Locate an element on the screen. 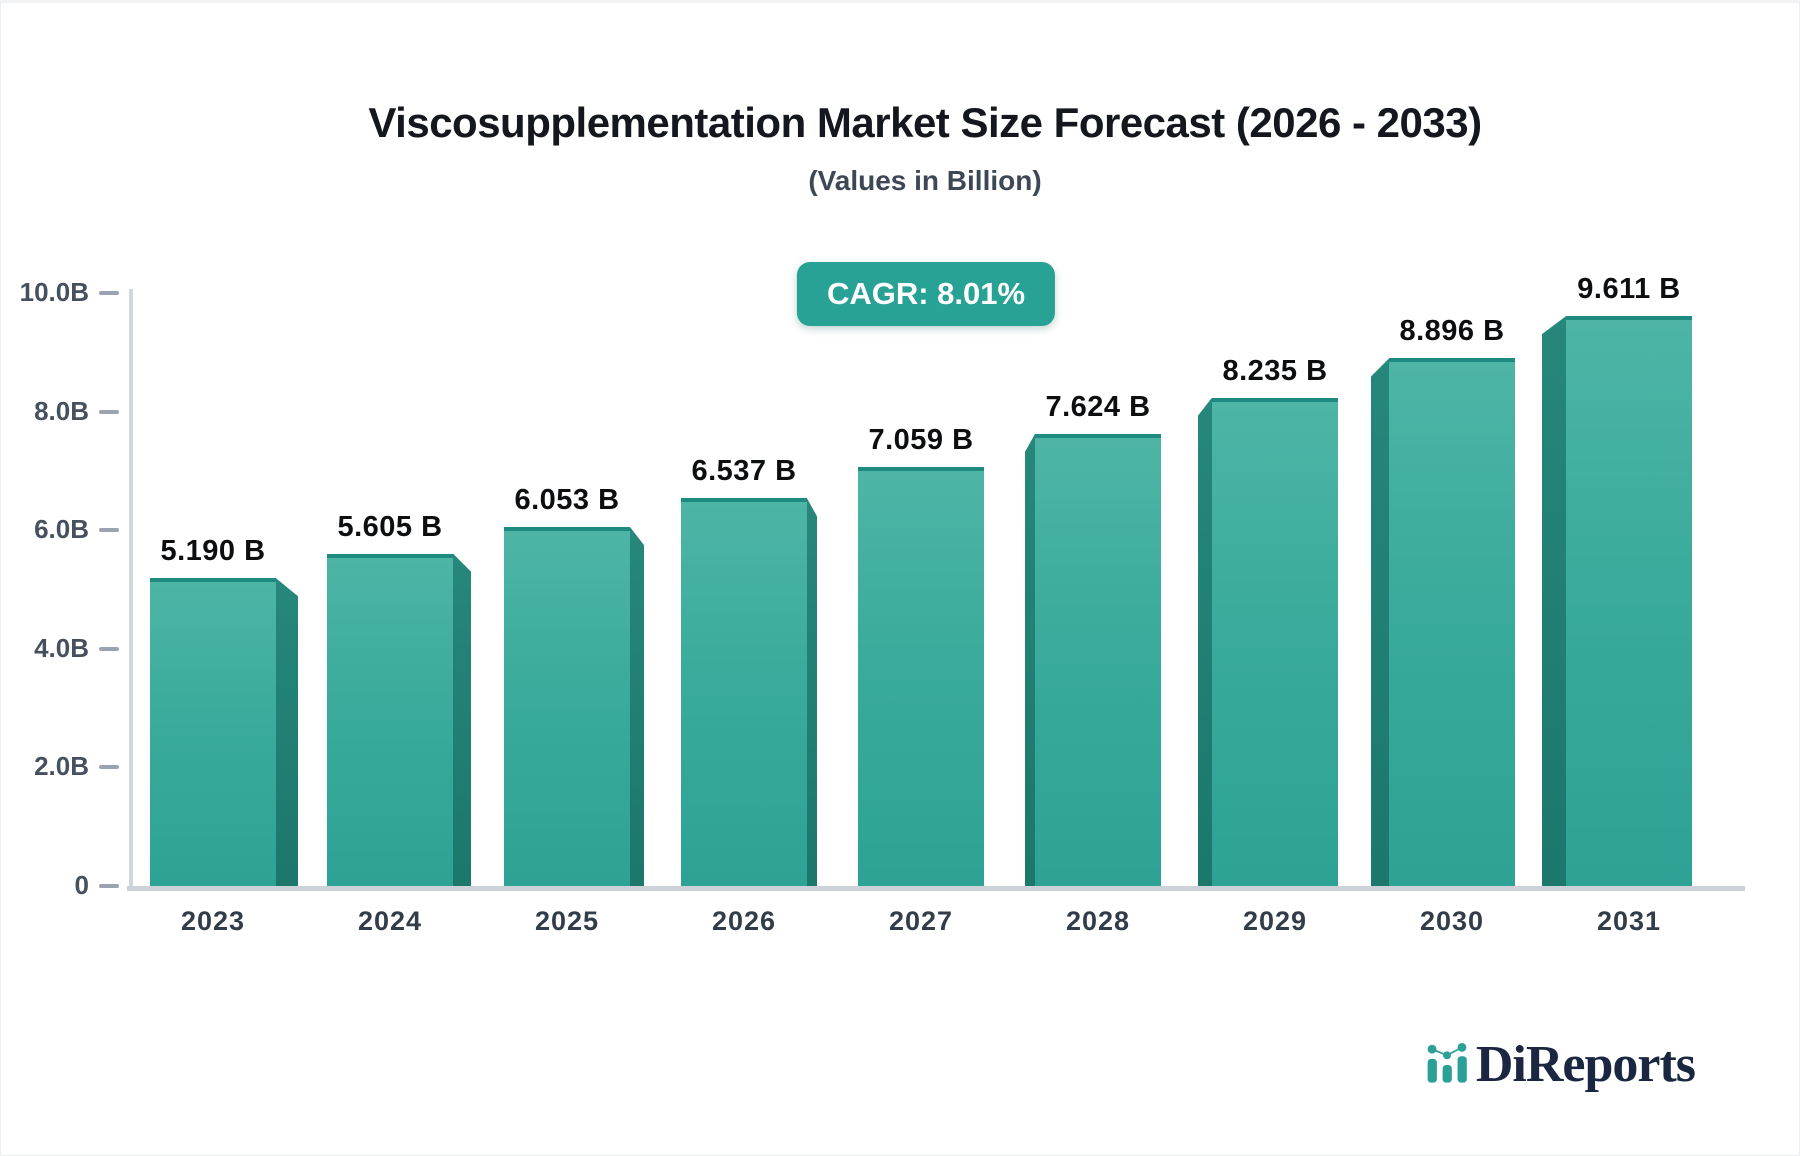  bar-2028 is located at coordinates (1093, 659).